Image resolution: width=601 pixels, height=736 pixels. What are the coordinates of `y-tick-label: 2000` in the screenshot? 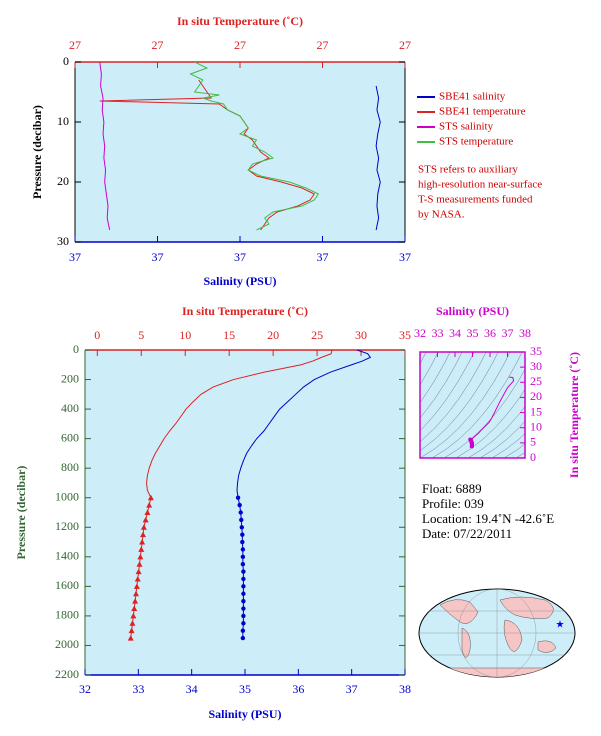 It's located at (67, 644).